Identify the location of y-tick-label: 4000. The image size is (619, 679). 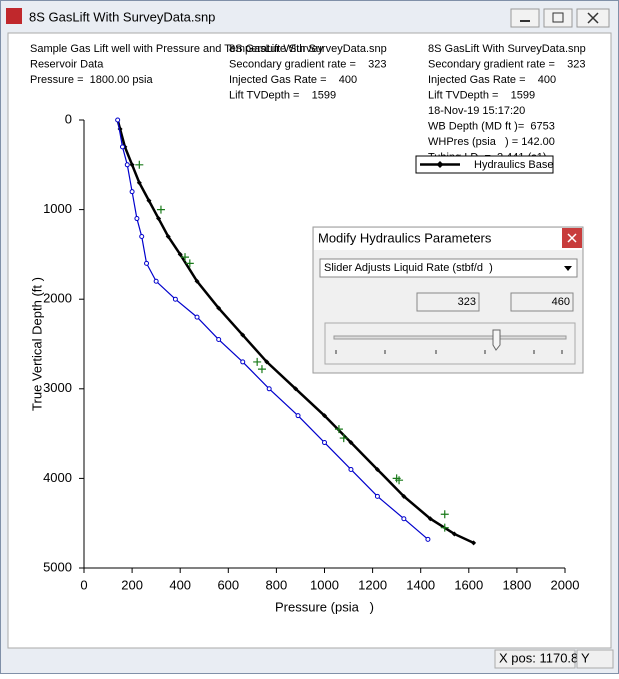
(57, 477).